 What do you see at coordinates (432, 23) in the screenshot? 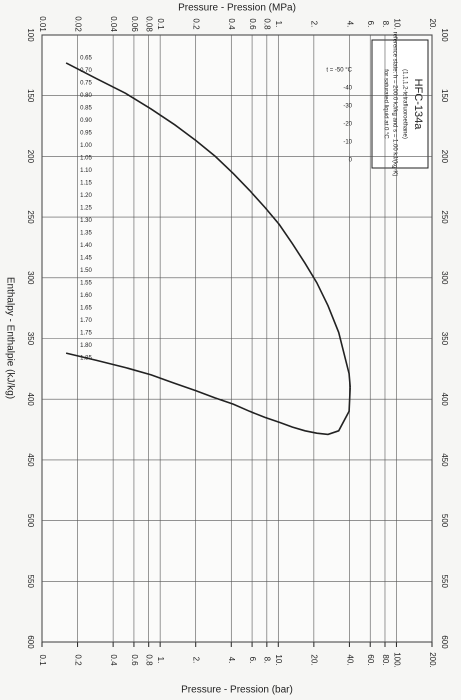
I see `x-tick-label: 20.` at bounding box center [432, 23].